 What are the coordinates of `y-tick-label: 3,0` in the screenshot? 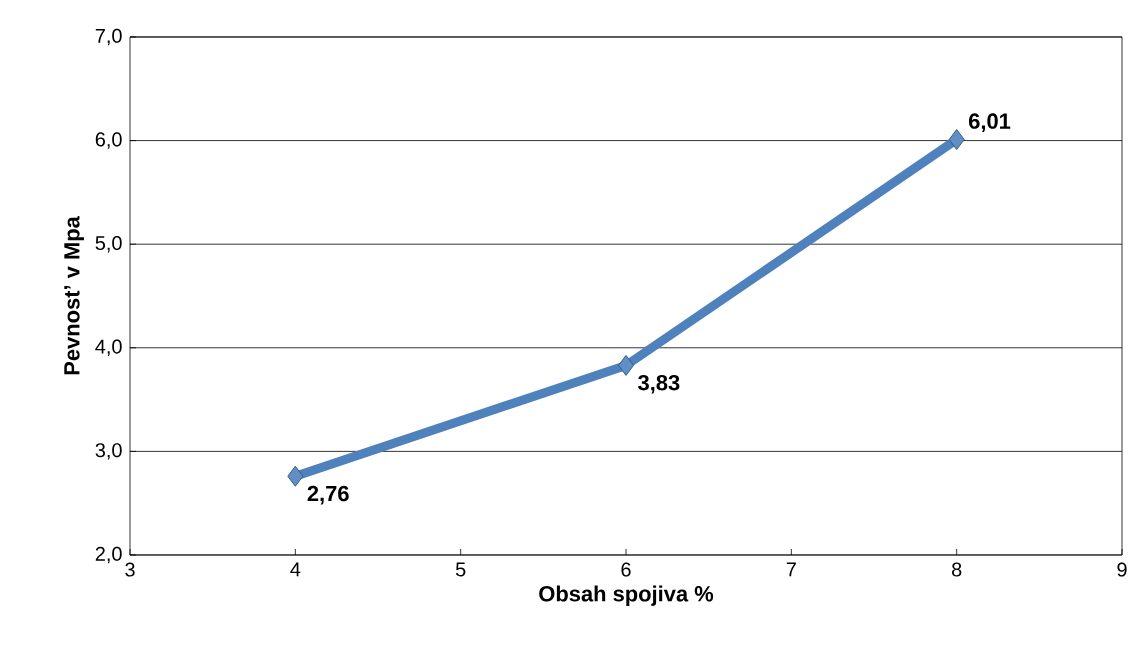 It's located at (108, 451).